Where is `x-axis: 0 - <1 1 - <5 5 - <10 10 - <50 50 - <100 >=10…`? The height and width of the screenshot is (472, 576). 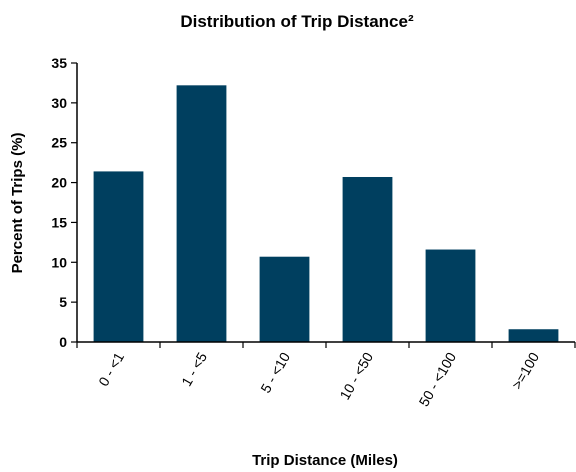 x-axis: 0 - <1 1 - <5 5 - <10 10 - <50 50 - <100 >=10… is located at coordinates (326, 375).